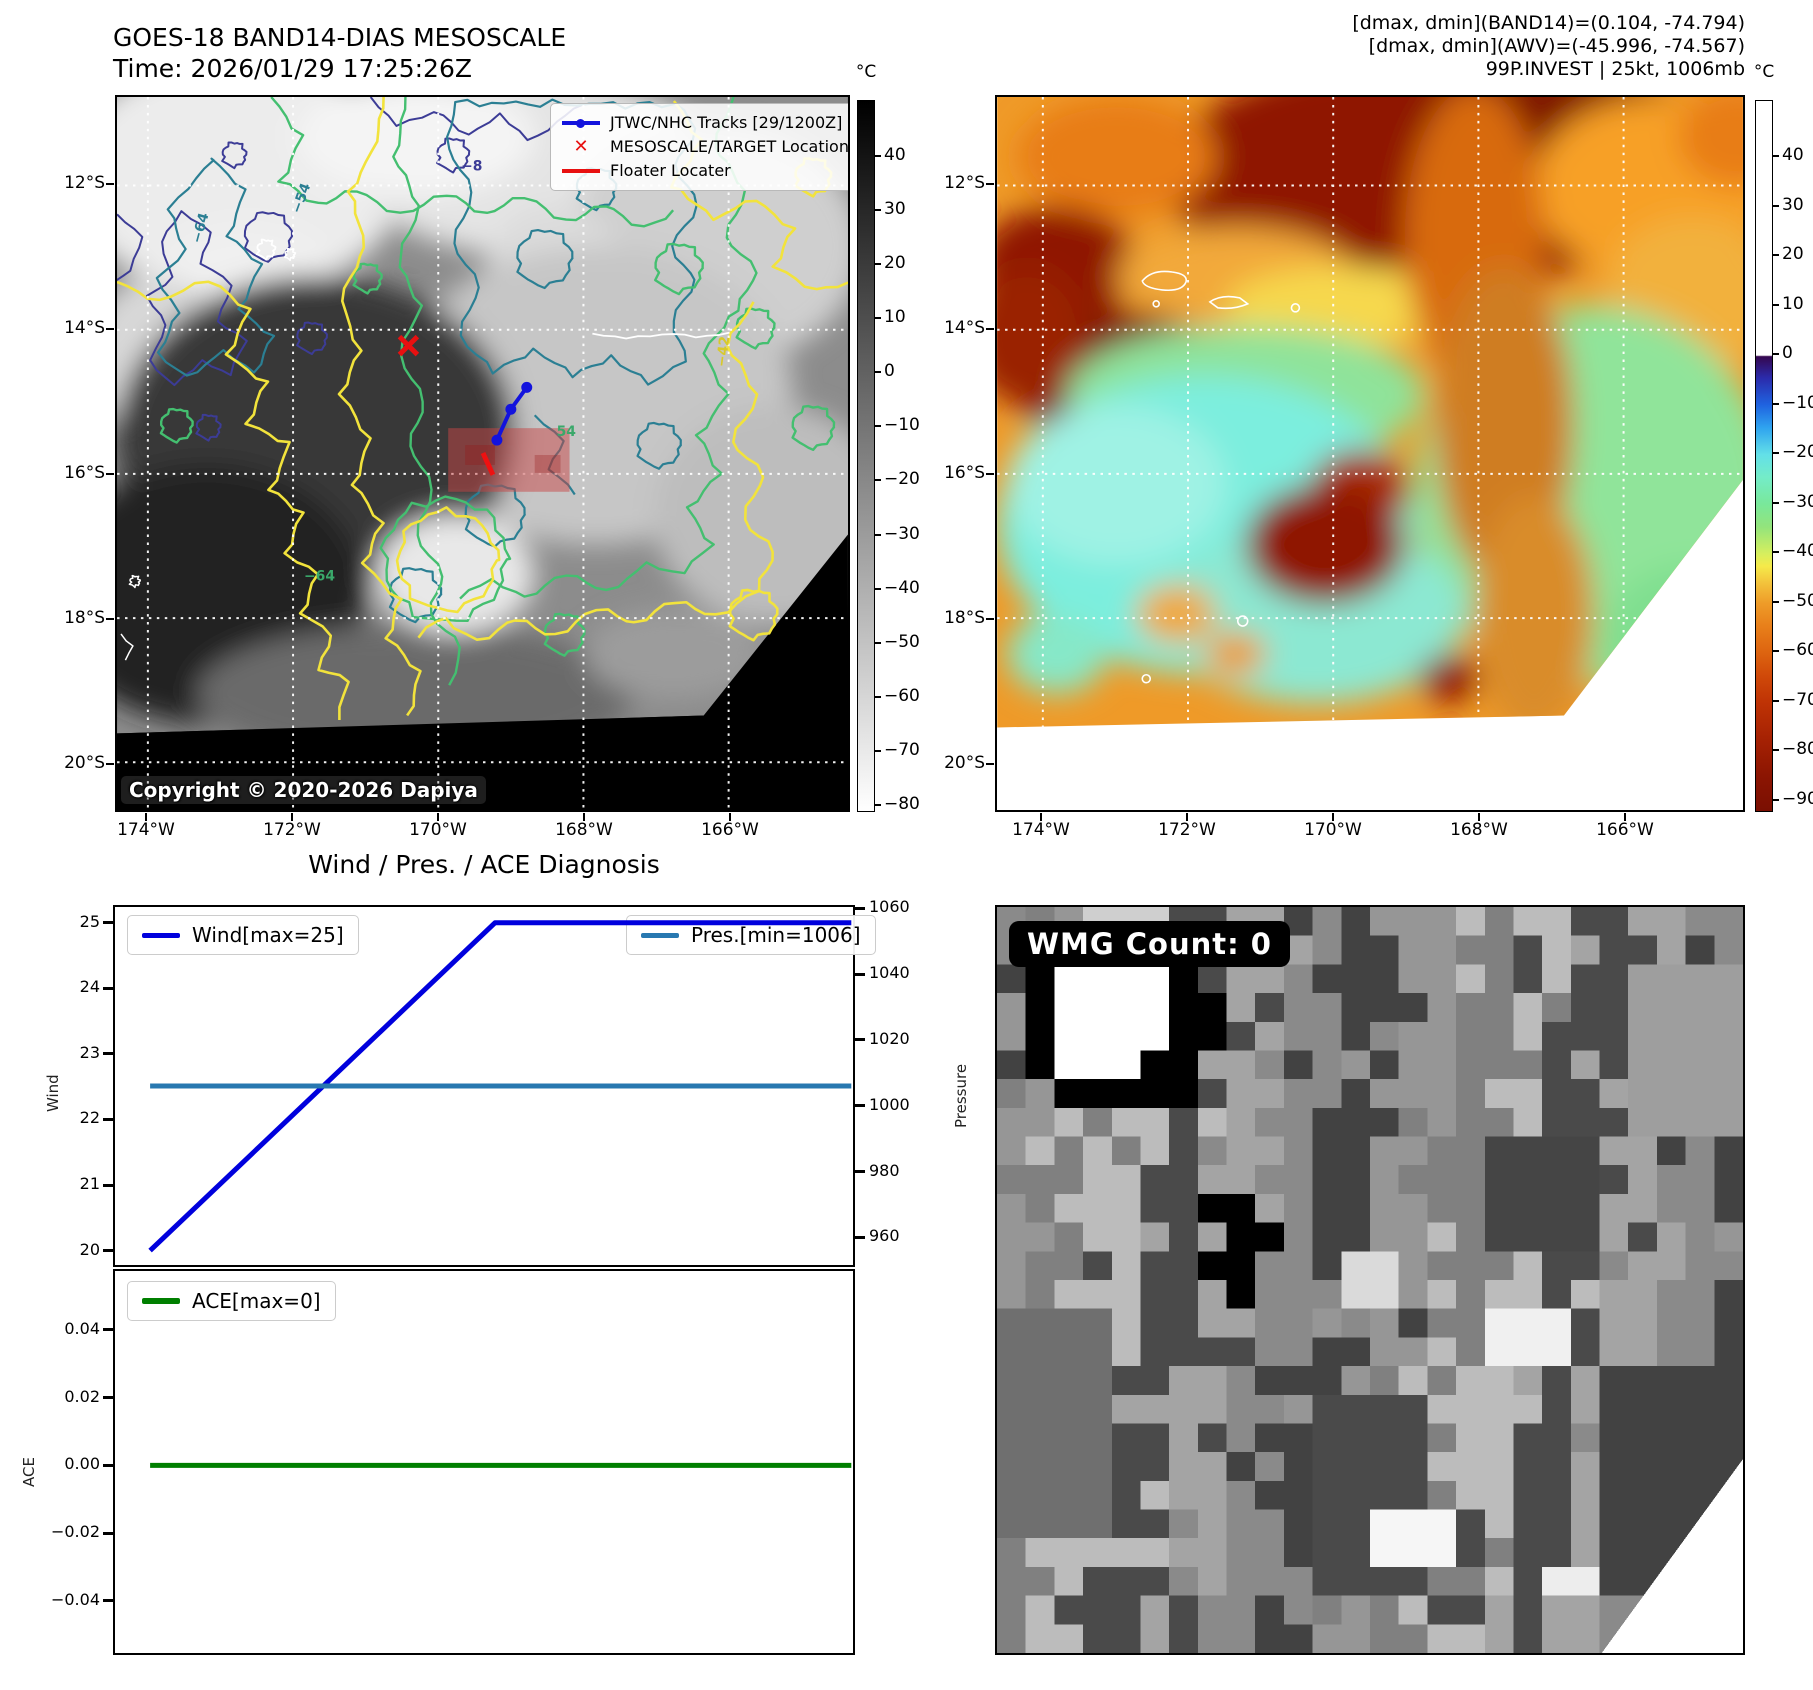 This screenshot has width=1813, height=1690. I want to click on y-tick-label: 1040, so click(889, 973).